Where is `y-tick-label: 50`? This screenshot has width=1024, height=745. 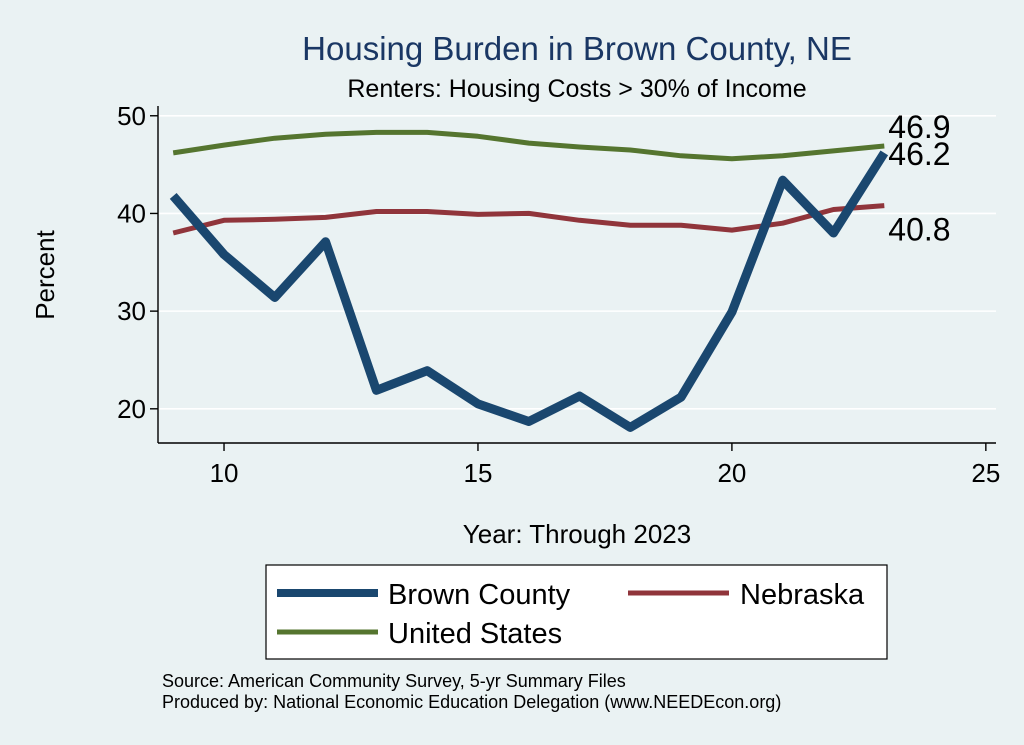
y-tick-label: 50 is located at coordinates (131, 116).